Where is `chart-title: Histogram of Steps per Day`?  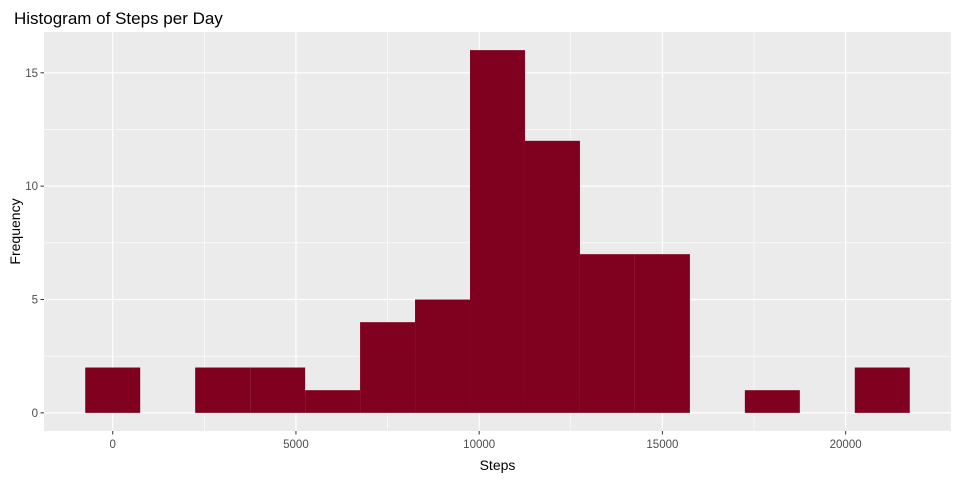
chart-title: Histogram of Steps per Day is located at coordinates (118, 18).